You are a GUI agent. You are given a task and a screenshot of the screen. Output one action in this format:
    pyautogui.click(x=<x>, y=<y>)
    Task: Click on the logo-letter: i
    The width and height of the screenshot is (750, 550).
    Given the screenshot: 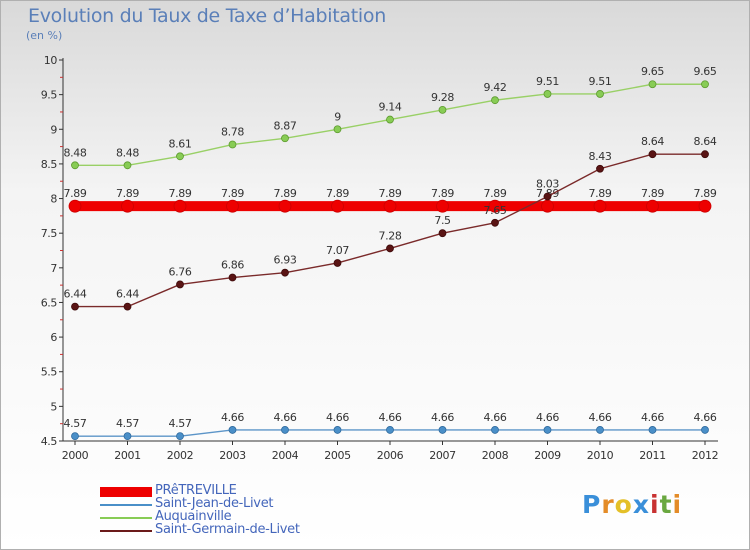 What is the action you would take?
    pyautogui.click(x=677, y=504)
    